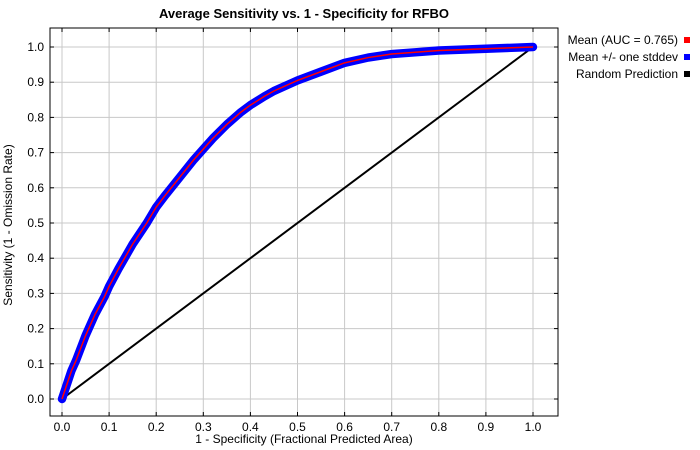  I want to click on legend-swatch-random, so click(687, 73).